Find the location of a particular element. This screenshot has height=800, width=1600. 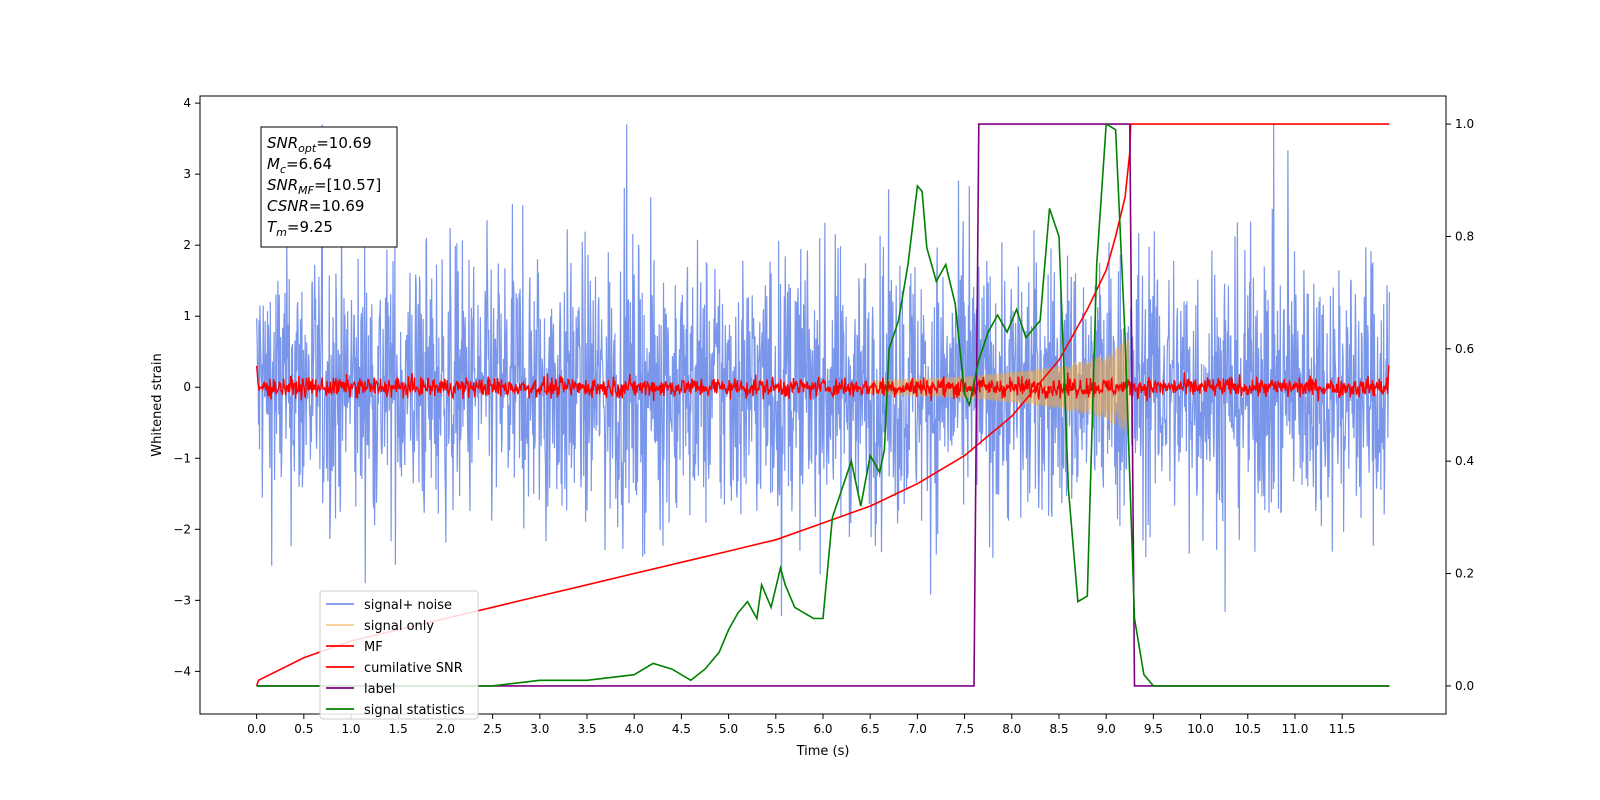

annotation-line: SNRopt=10.69 is located at coordinates (319, 144).